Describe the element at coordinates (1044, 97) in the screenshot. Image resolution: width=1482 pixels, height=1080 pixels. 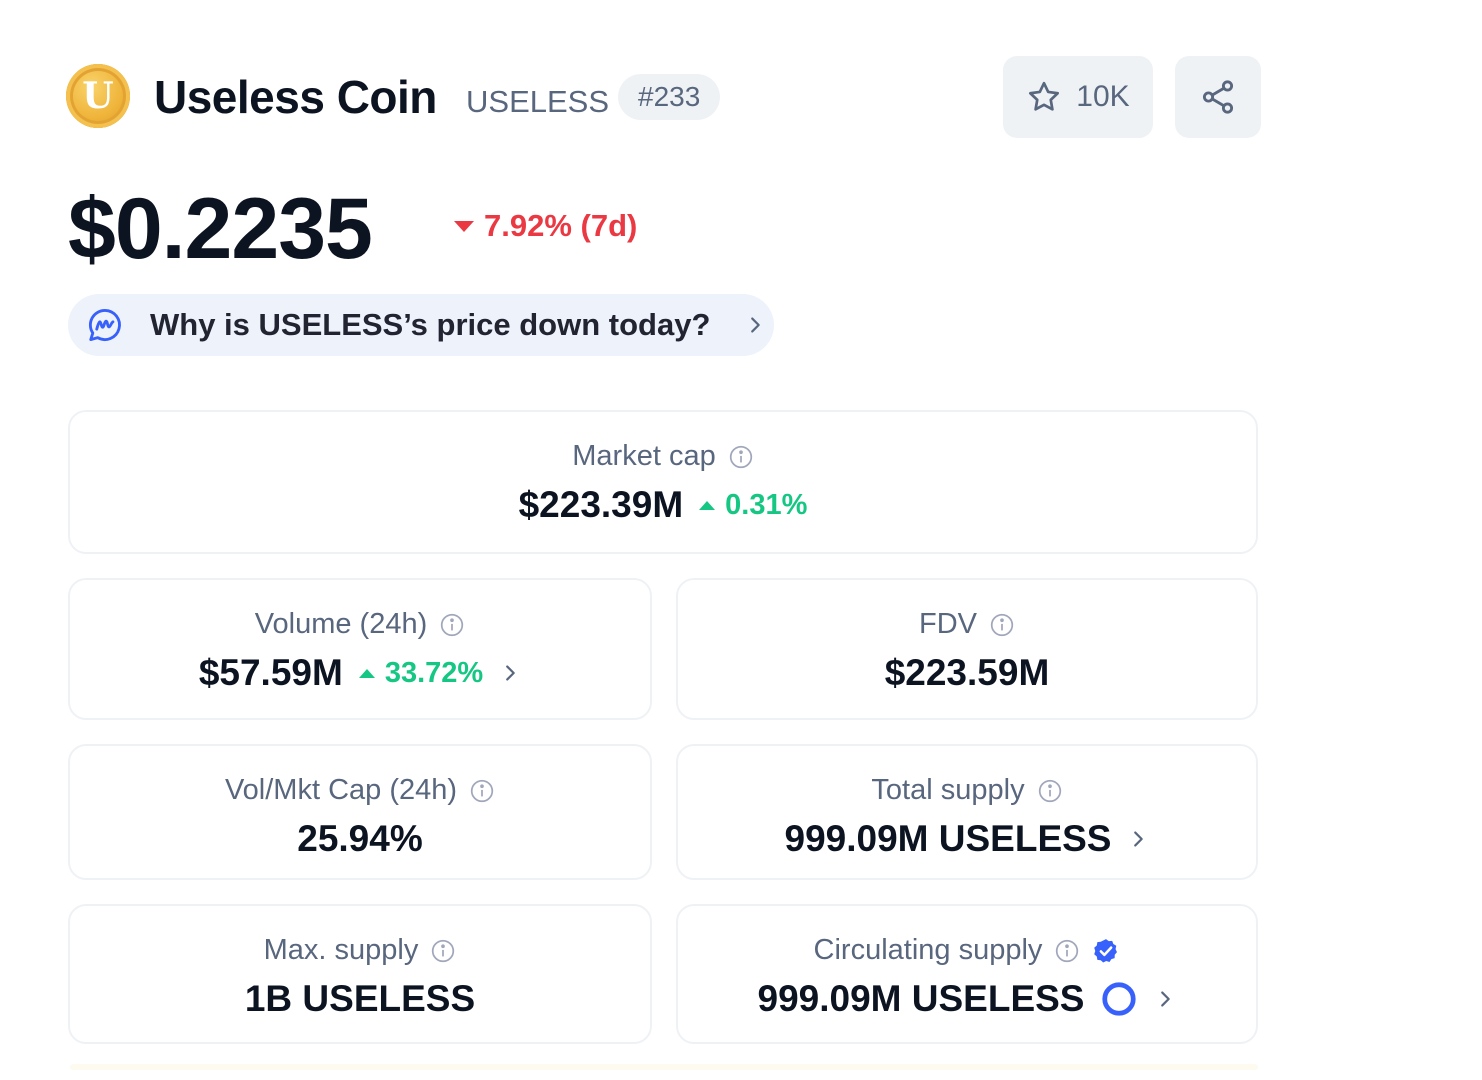
I see `star-icon` at that location.